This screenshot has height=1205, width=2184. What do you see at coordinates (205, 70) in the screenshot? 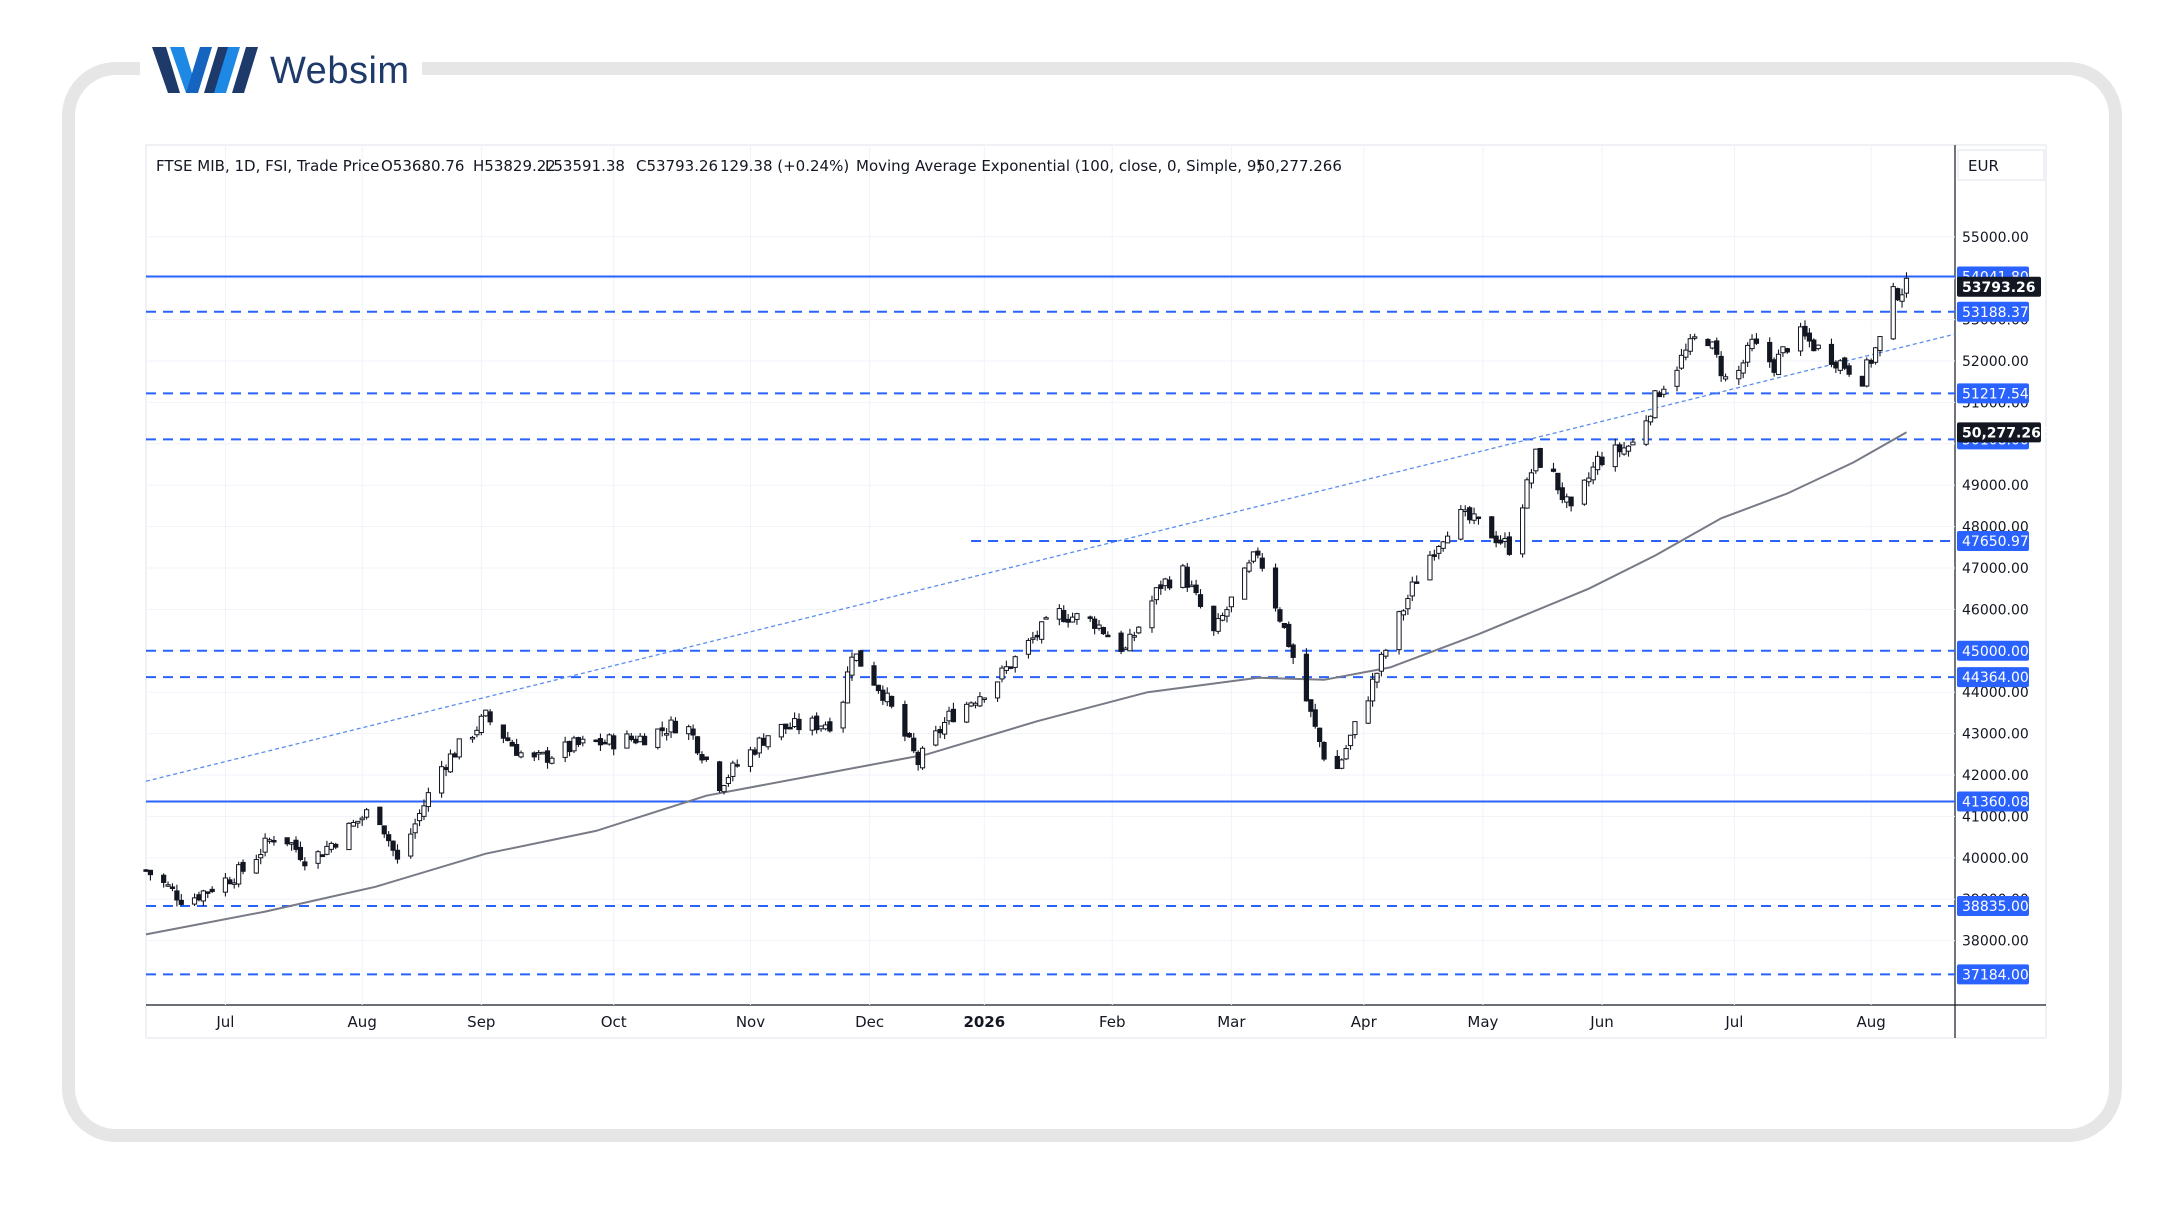
I see `websim-logo-icon` at bounding box center [205, 70].